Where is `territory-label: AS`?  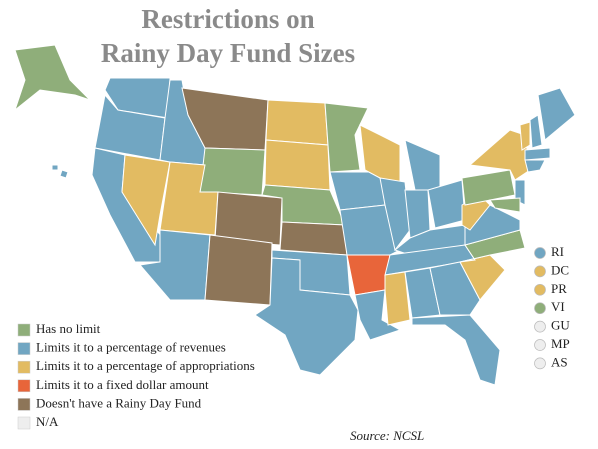 territory-label: AS is located at coordinates (559, 361).